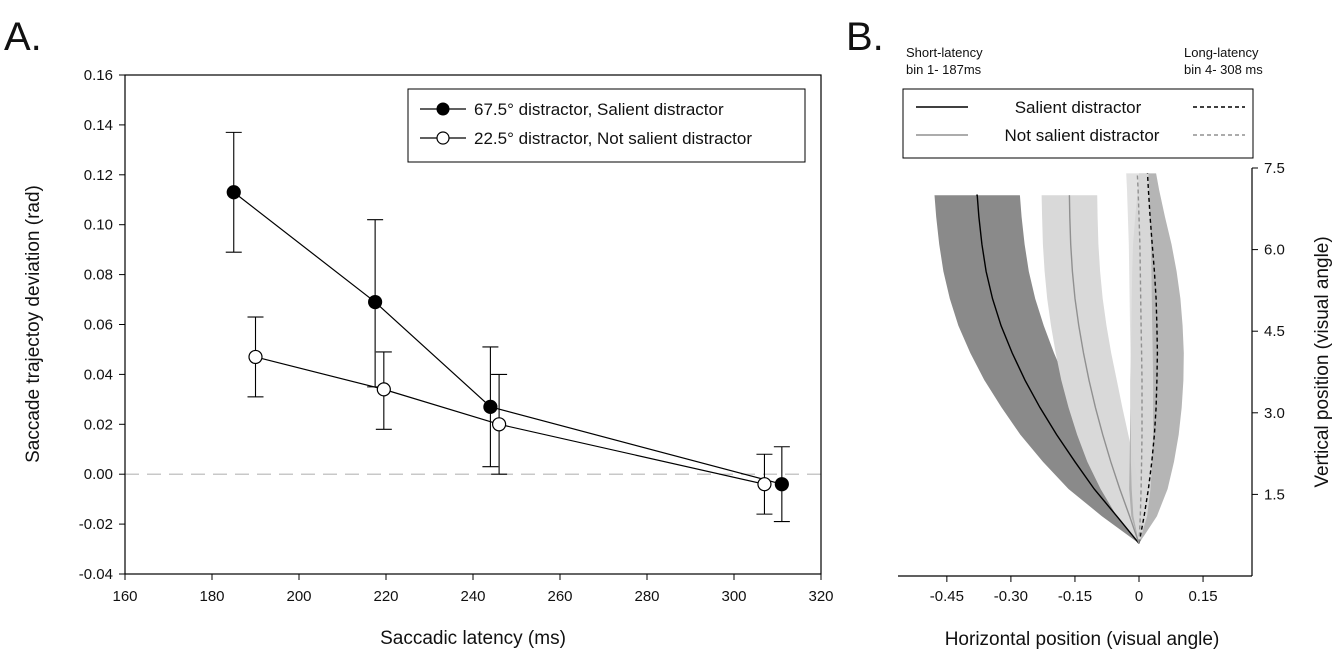 The width and height of the screenshot is (1344, 658). I want to click on b-y-tick-label: 6.0, so click(1274, 250).